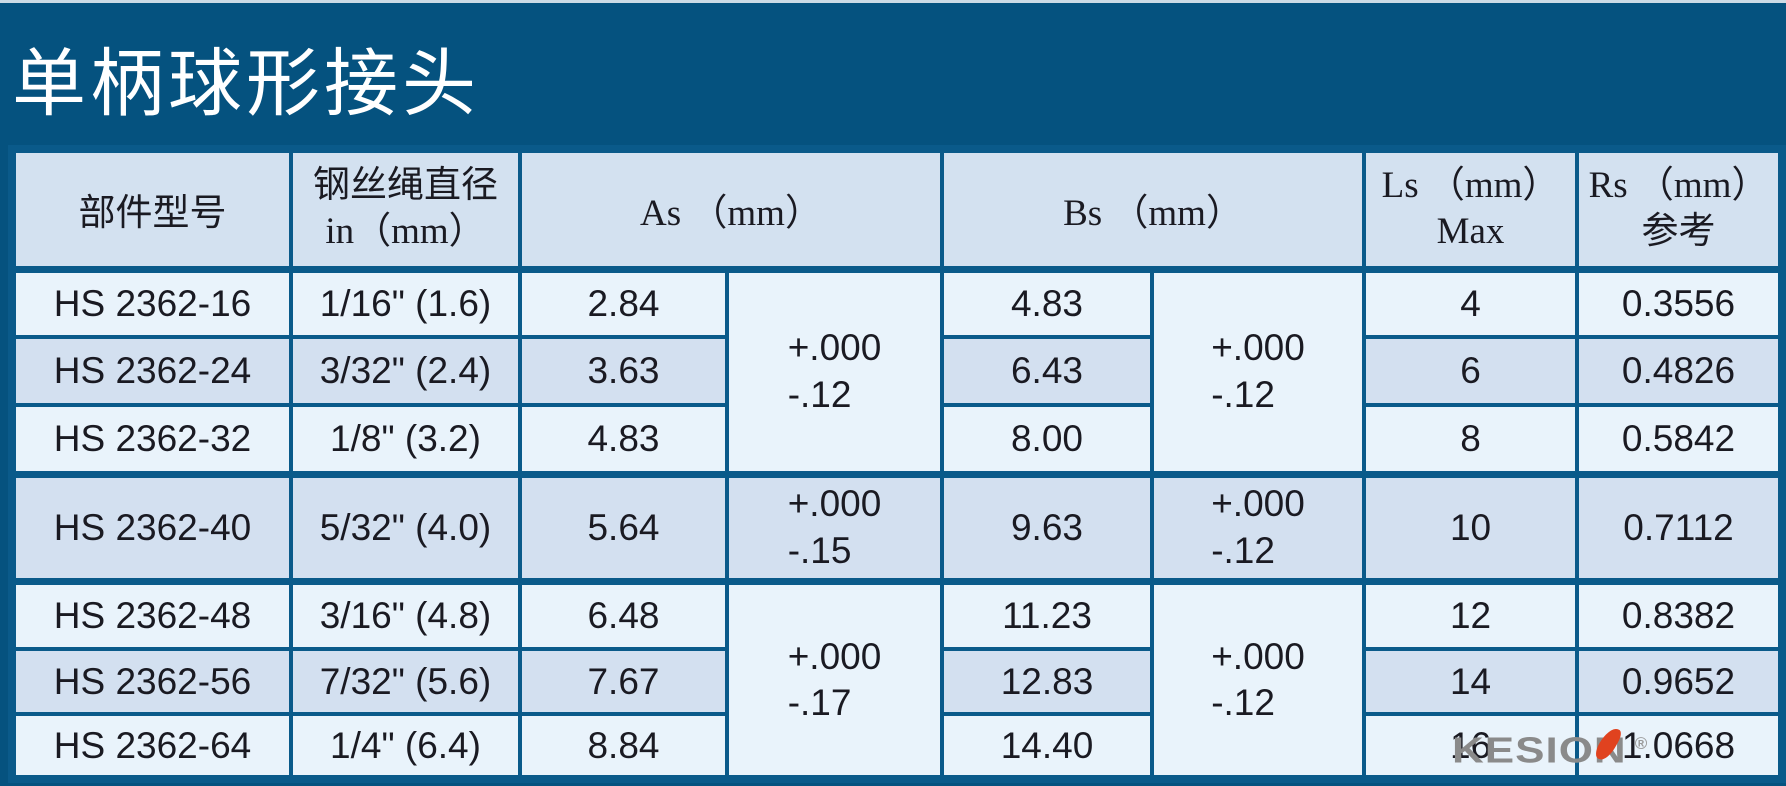 Image resolution: width=1786 pixels, height=786 pixels. I want to click on cell-ls: 6, so click(1471, 371).